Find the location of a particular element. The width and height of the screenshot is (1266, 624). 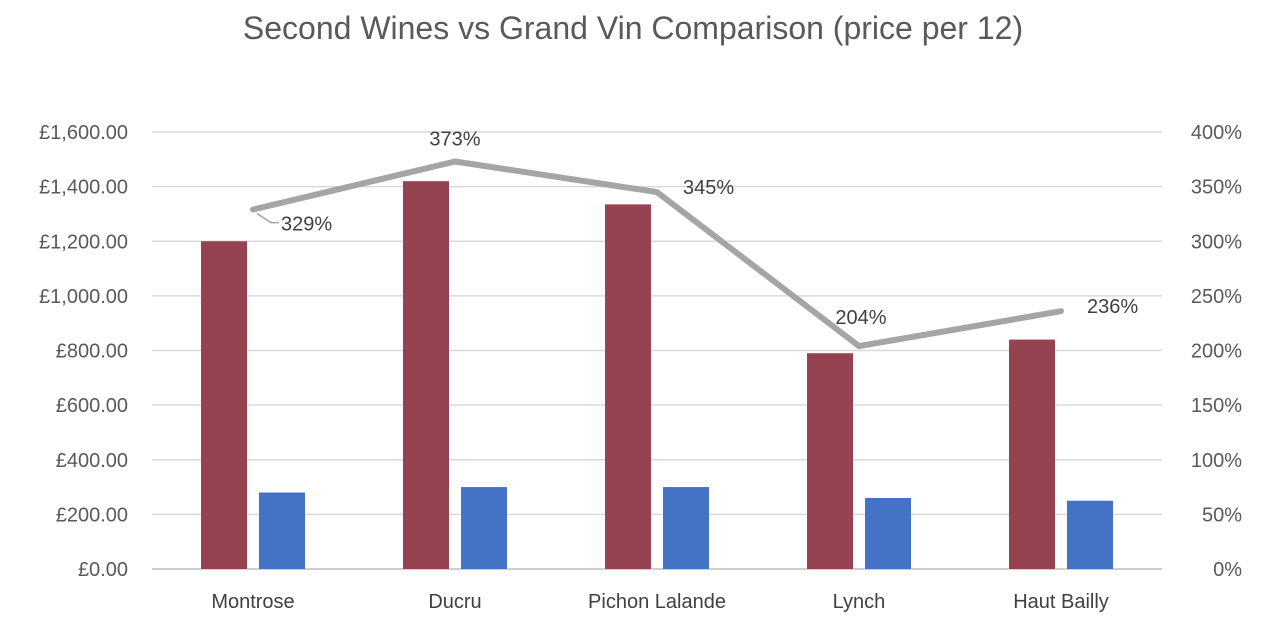

label-leader-line is located at coordinates (267, 218).